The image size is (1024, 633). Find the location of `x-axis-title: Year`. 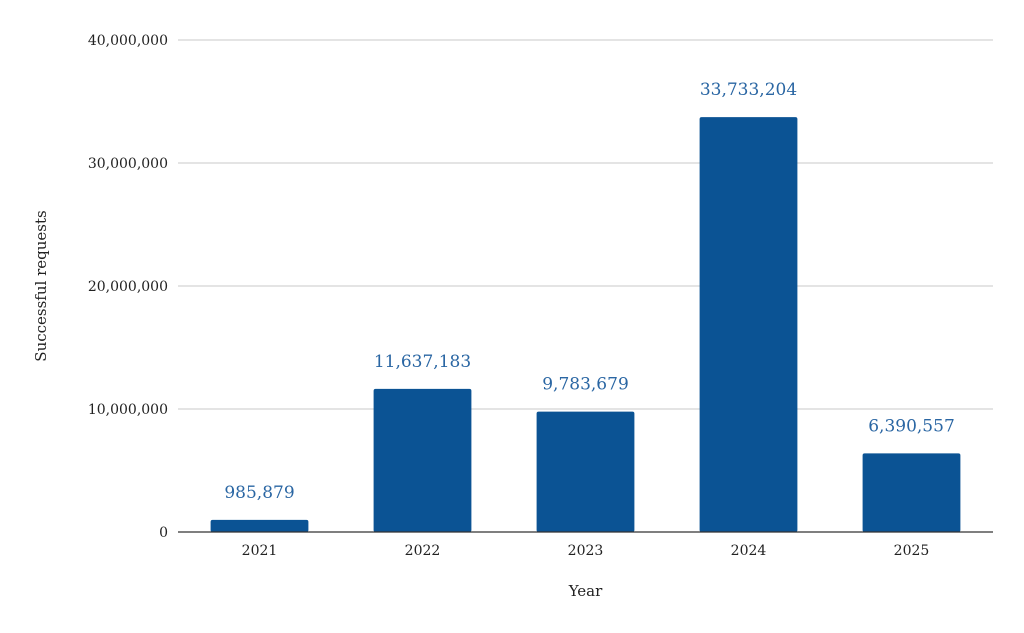

x-axis-title: Year is located at coordinates (585, 591).